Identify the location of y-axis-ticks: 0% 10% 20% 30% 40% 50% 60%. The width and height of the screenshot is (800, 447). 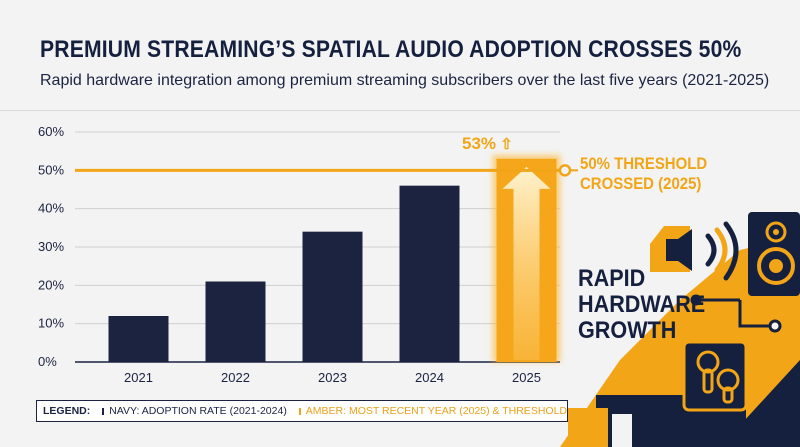
(51, 246).